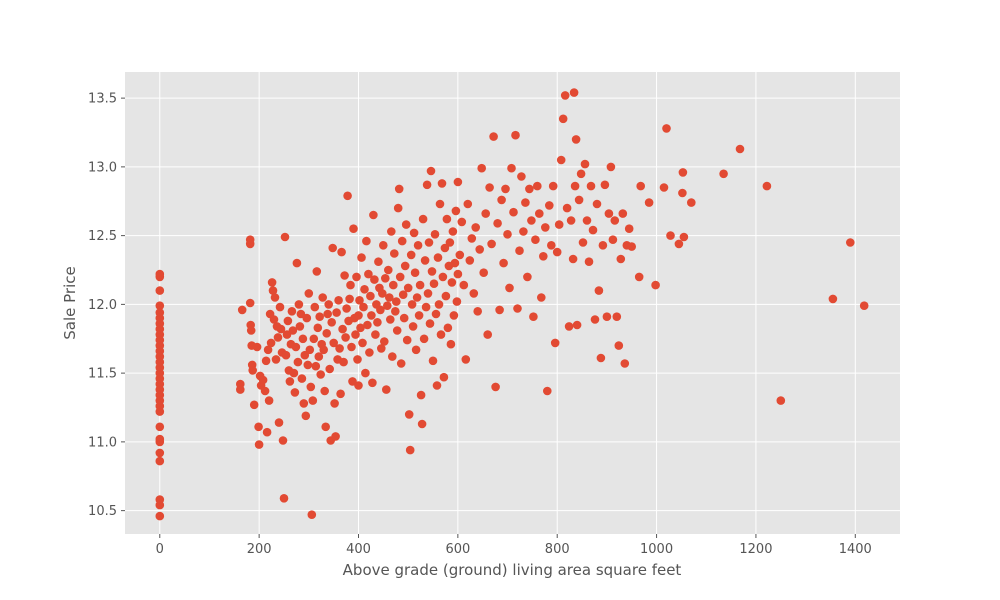 Image resolution: width=1000 pixels, height=600 pixels. What do you see at coordinates (457, 549) in the screenshot?
I see `x-tick-label: 600` at bounding box center [457, 549].